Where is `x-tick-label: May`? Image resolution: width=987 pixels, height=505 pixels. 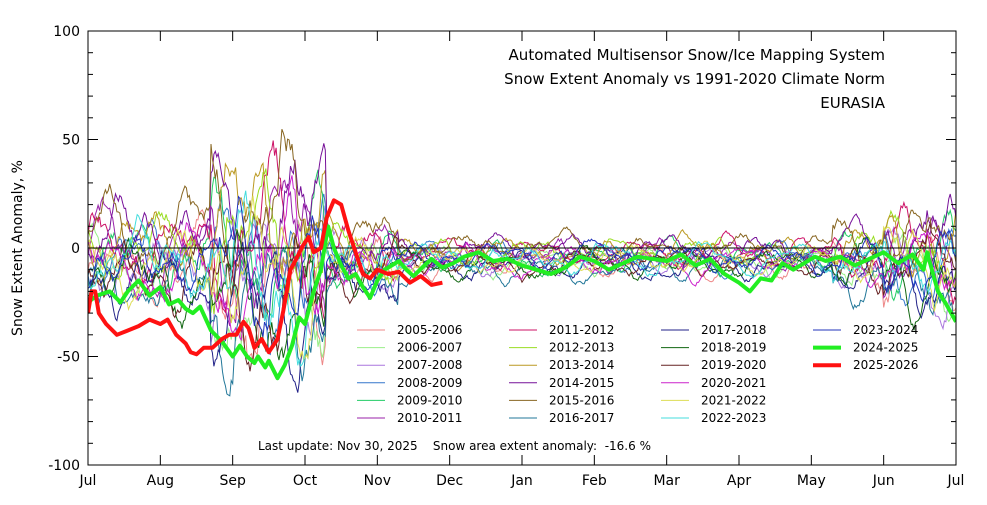
x-tick-label: May is located at coordinates (811, 481).